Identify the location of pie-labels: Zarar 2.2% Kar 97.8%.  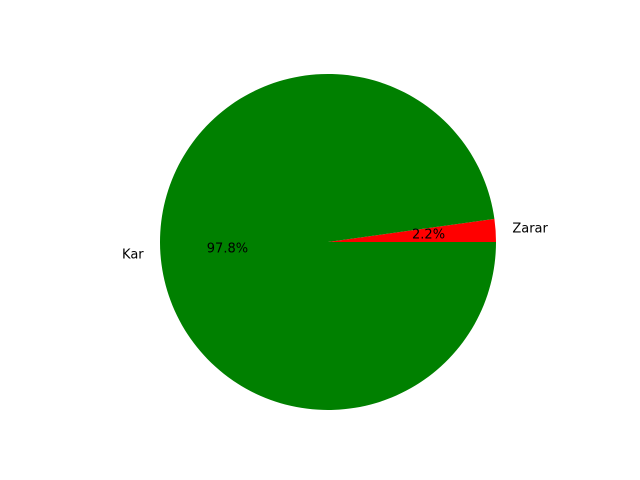
(335, 242).